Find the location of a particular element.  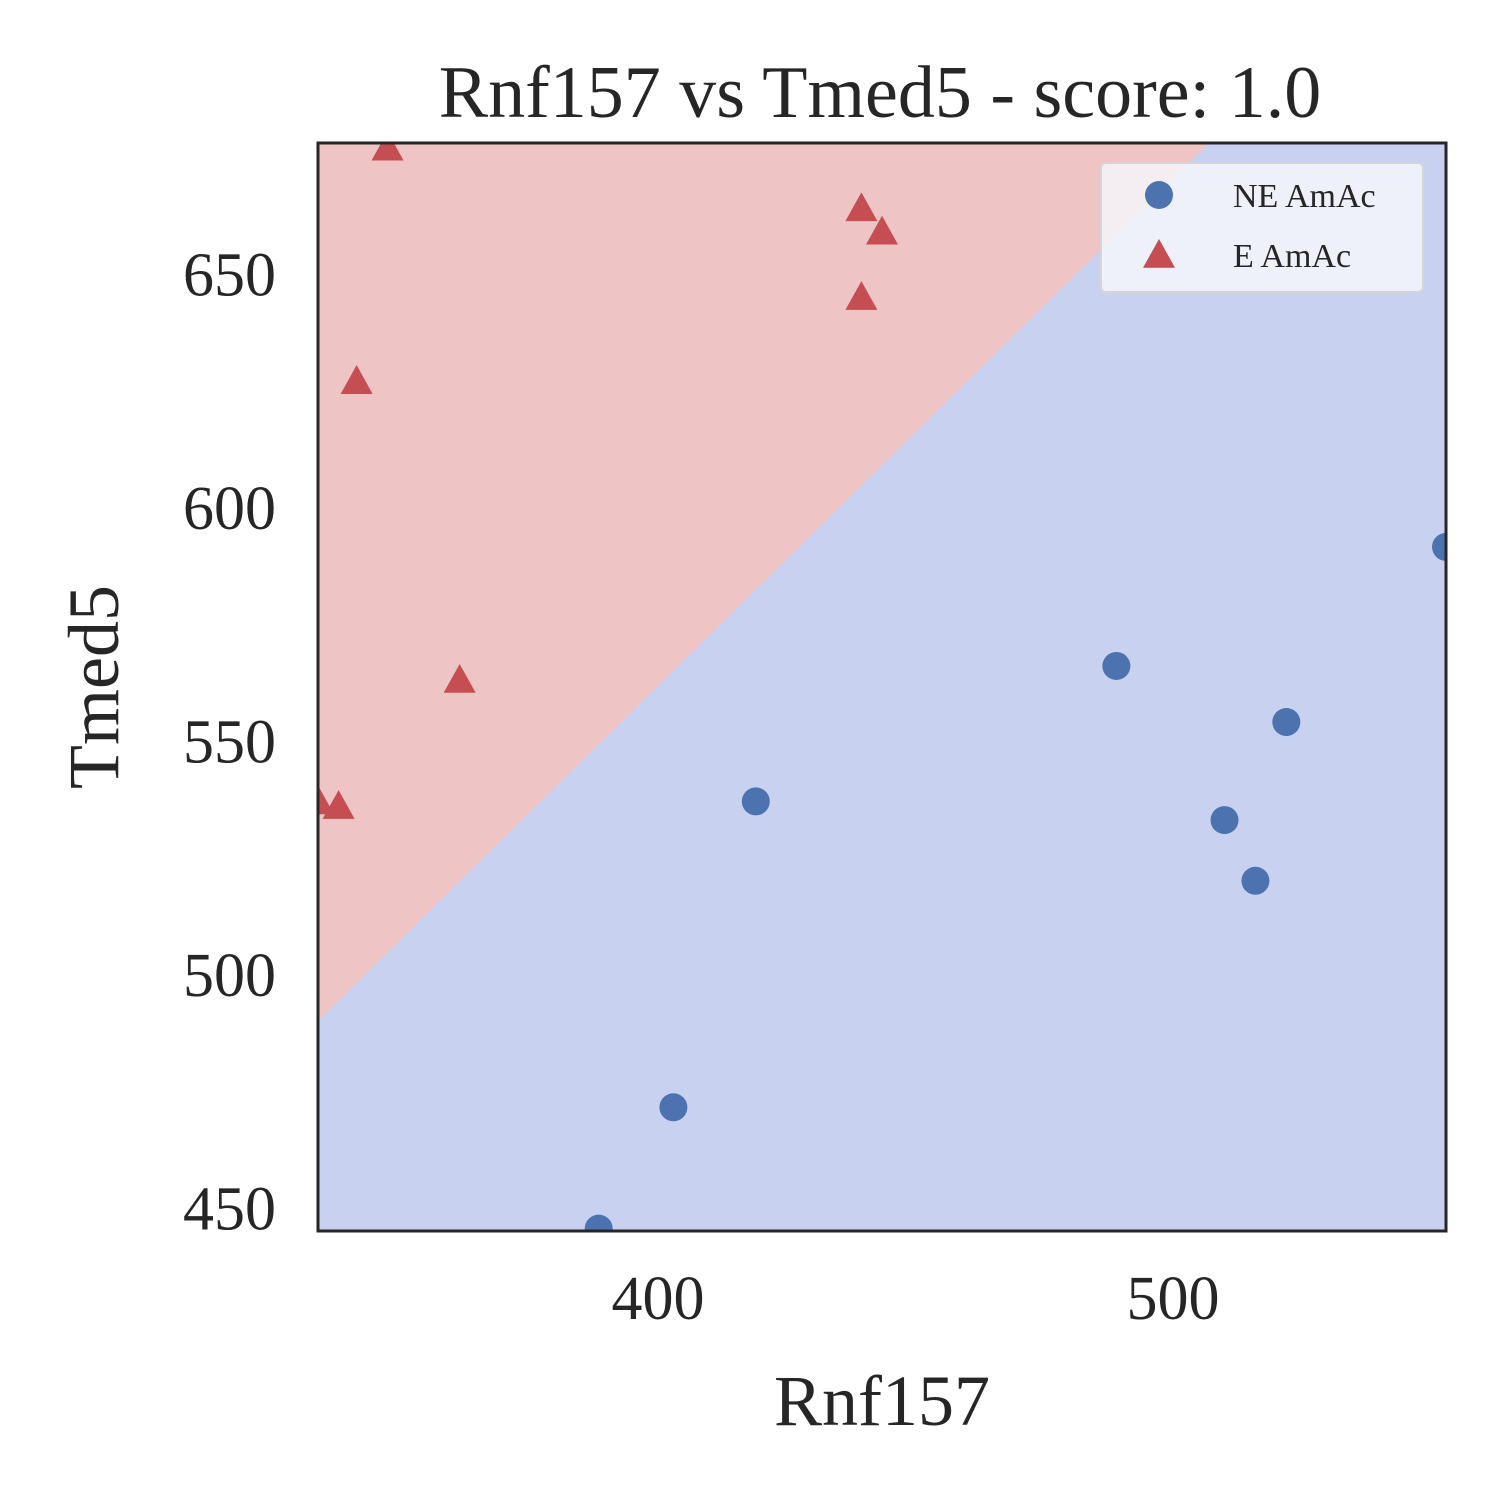

x-tick-label: 400 is located at coordinates (657, 1299).